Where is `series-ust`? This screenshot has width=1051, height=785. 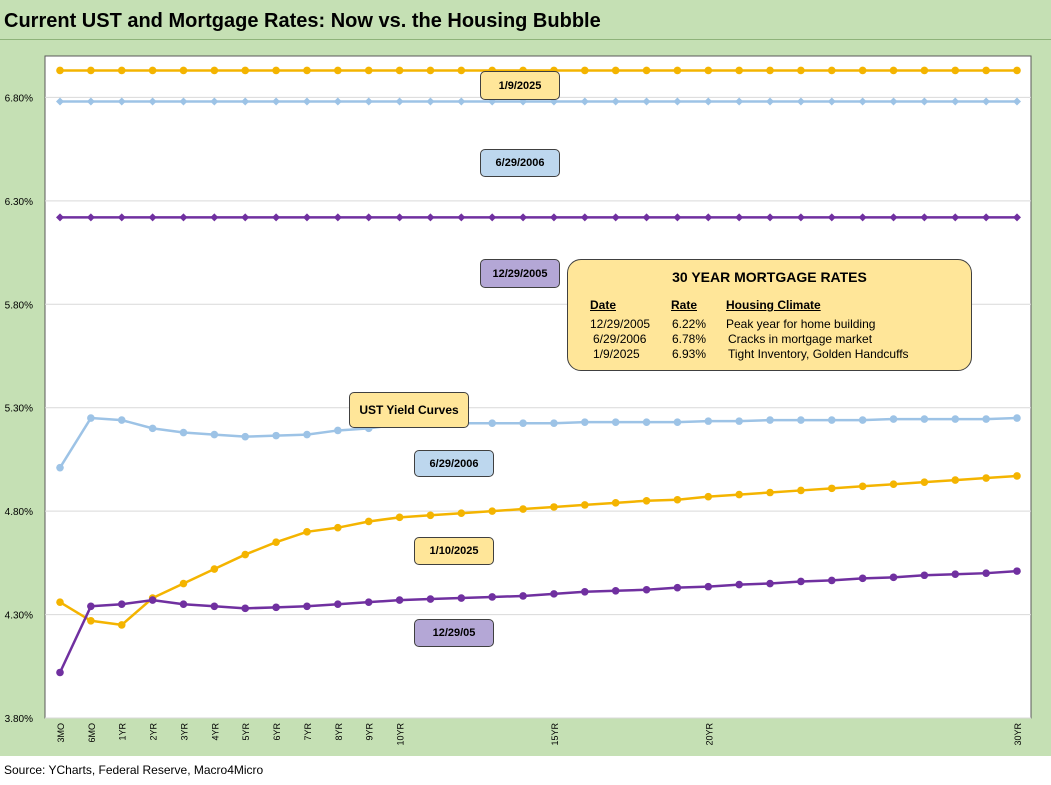
series-ust is located at coordinates (538, 622).